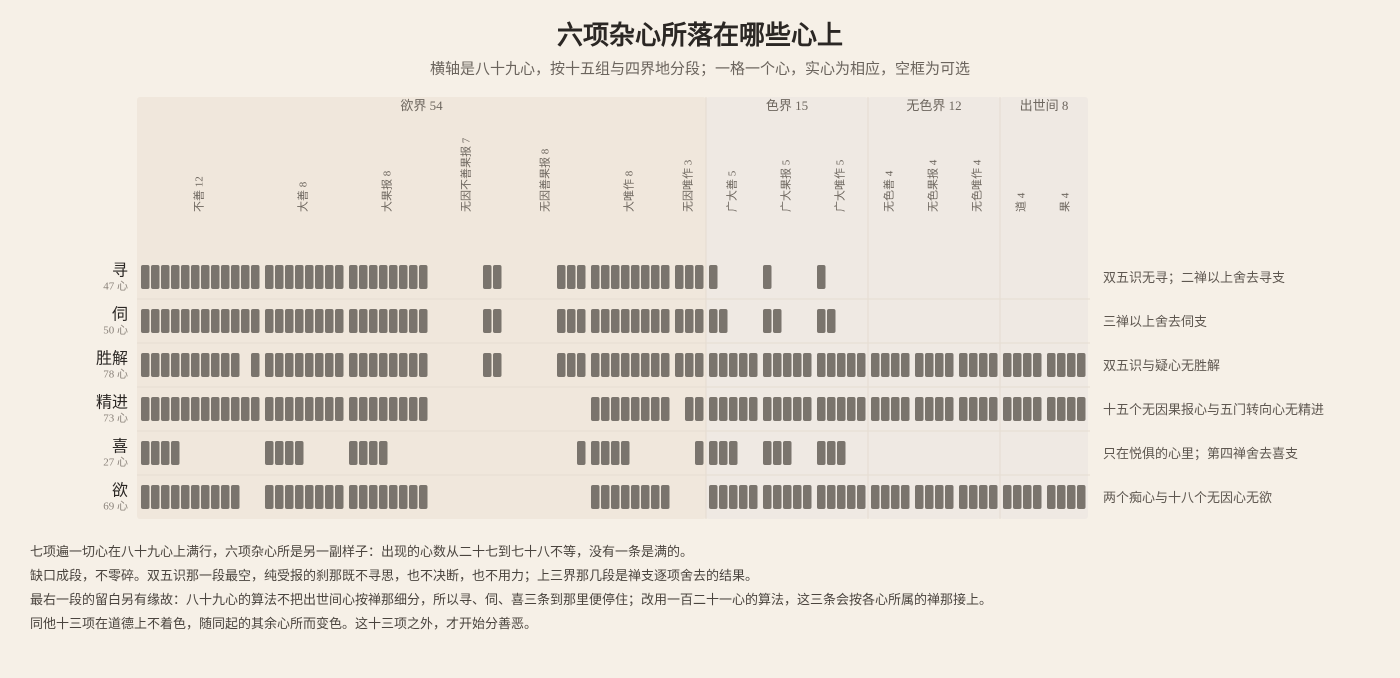  What do you see at coordinates (112, 403) in the screenshot?
I see `row-name: 精进` at bounding box center [112, 403].